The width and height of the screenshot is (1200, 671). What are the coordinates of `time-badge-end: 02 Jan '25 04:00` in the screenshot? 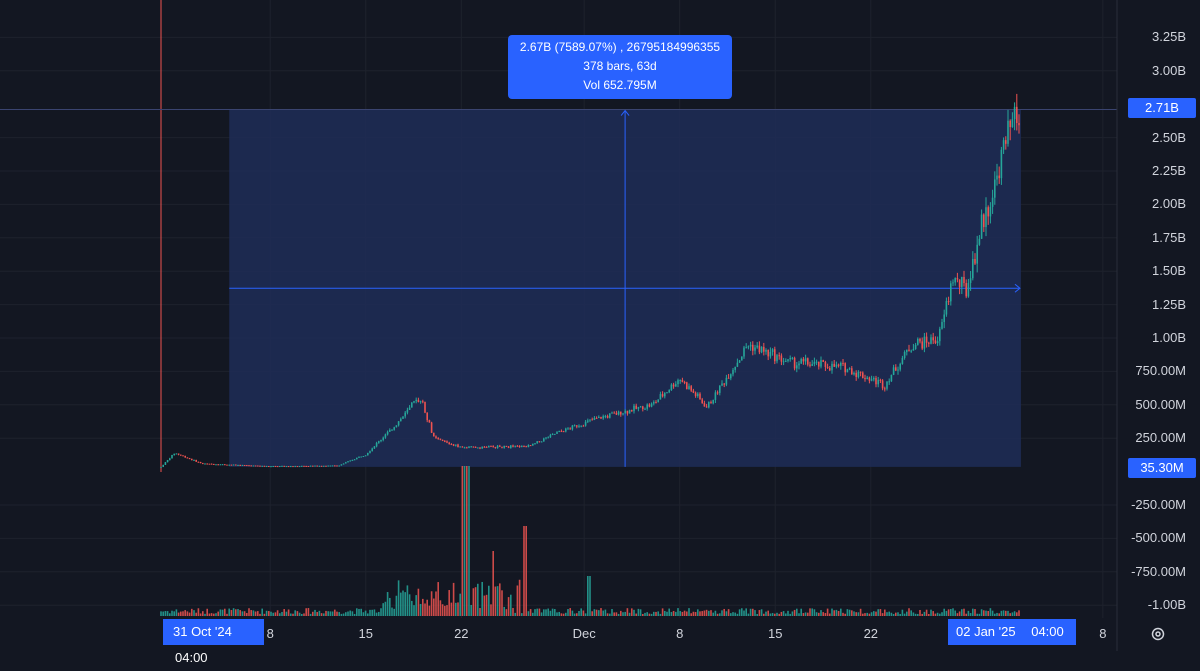 It's located at (1012, 632).